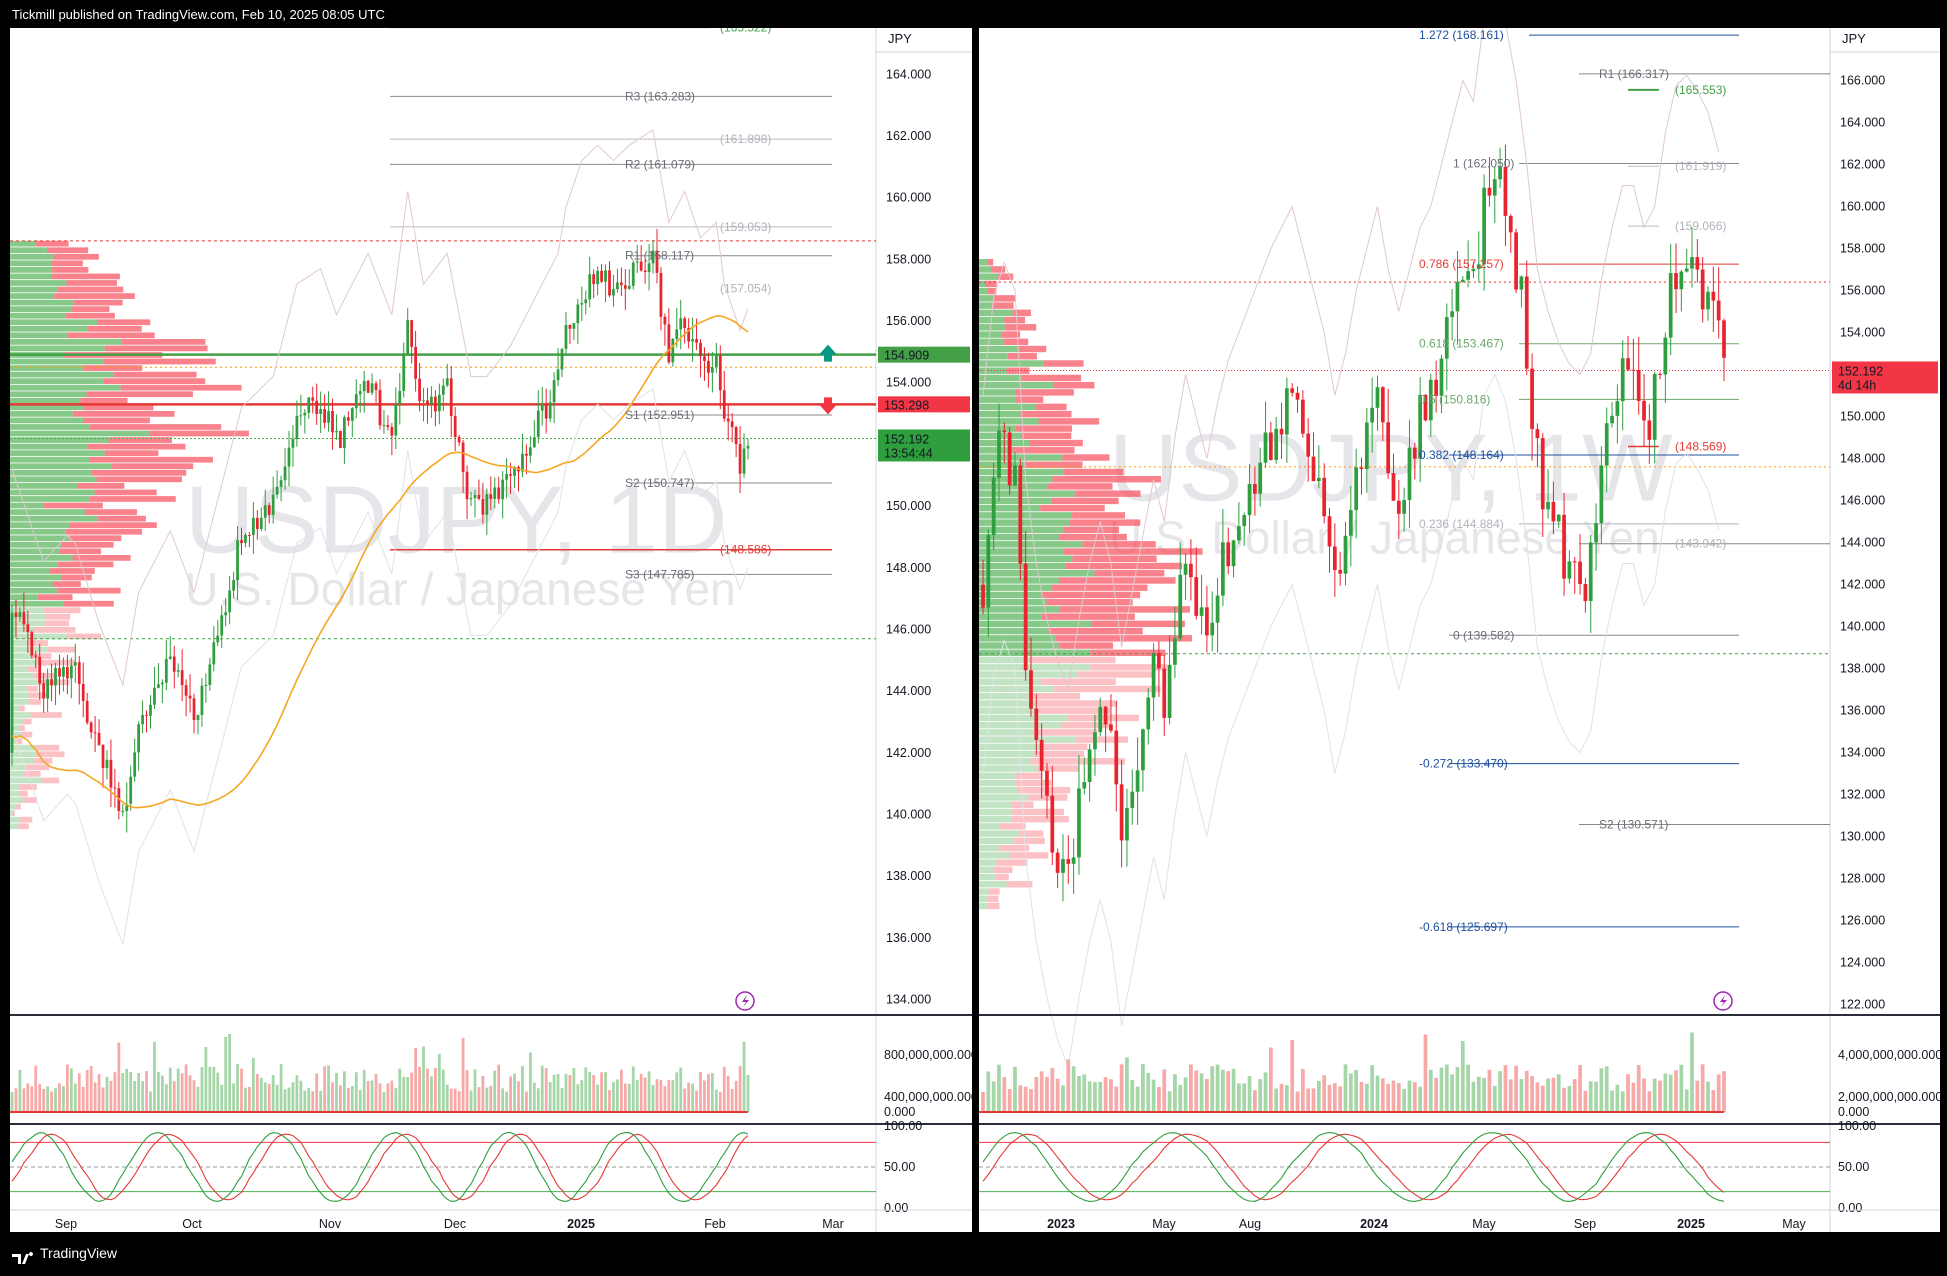  I want to click on pivot-label: R3 (163.283), so click(660, 96).